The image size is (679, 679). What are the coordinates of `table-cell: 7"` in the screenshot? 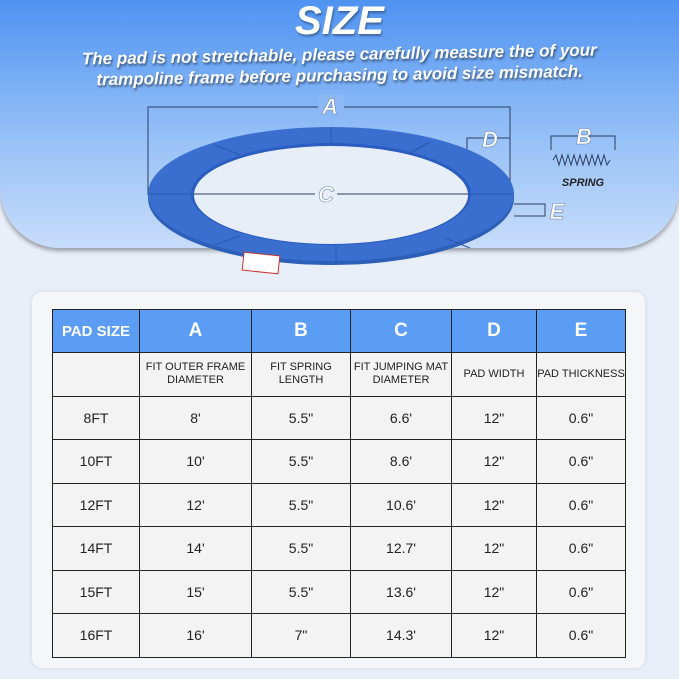 It's located at (301, 635).